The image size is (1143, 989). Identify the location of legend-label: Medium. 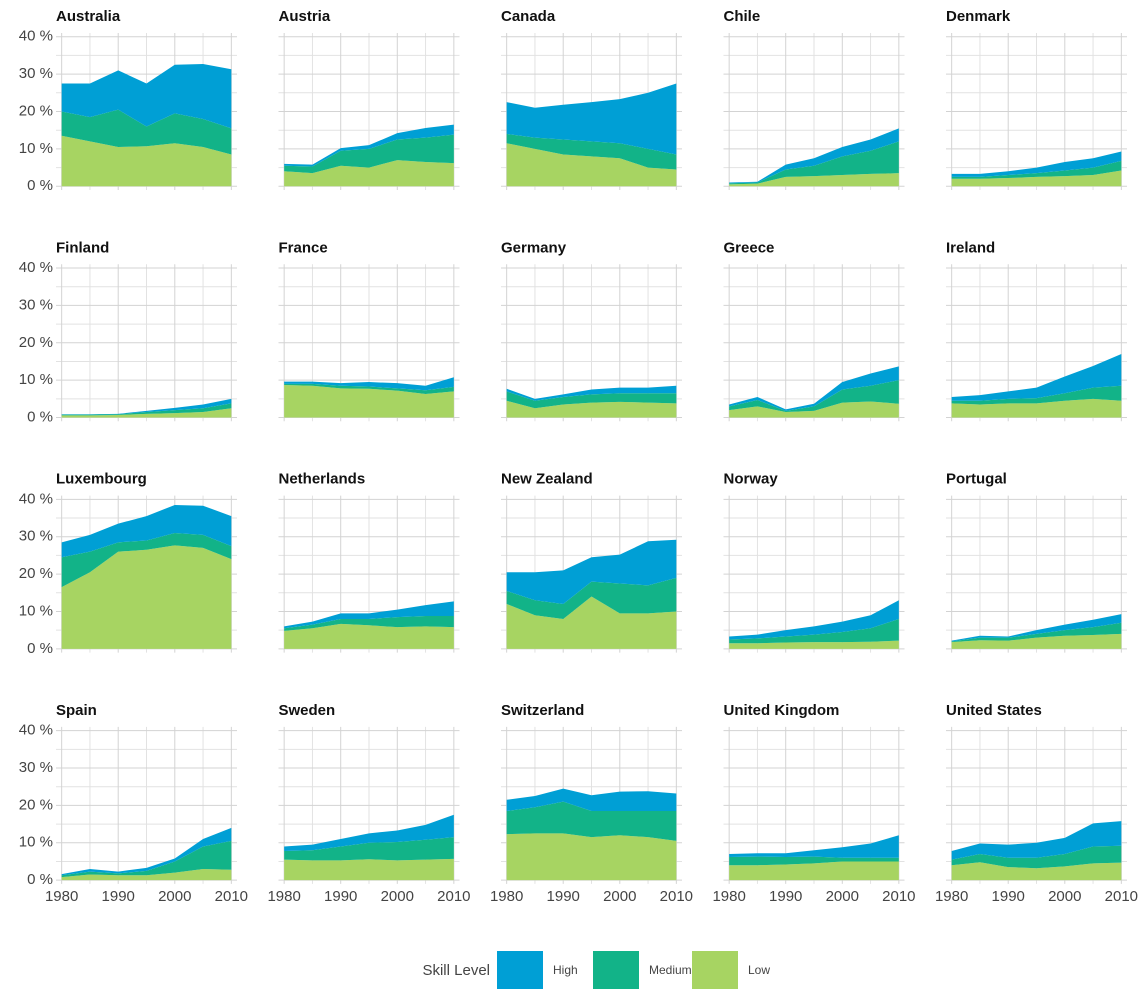
(670, 970).